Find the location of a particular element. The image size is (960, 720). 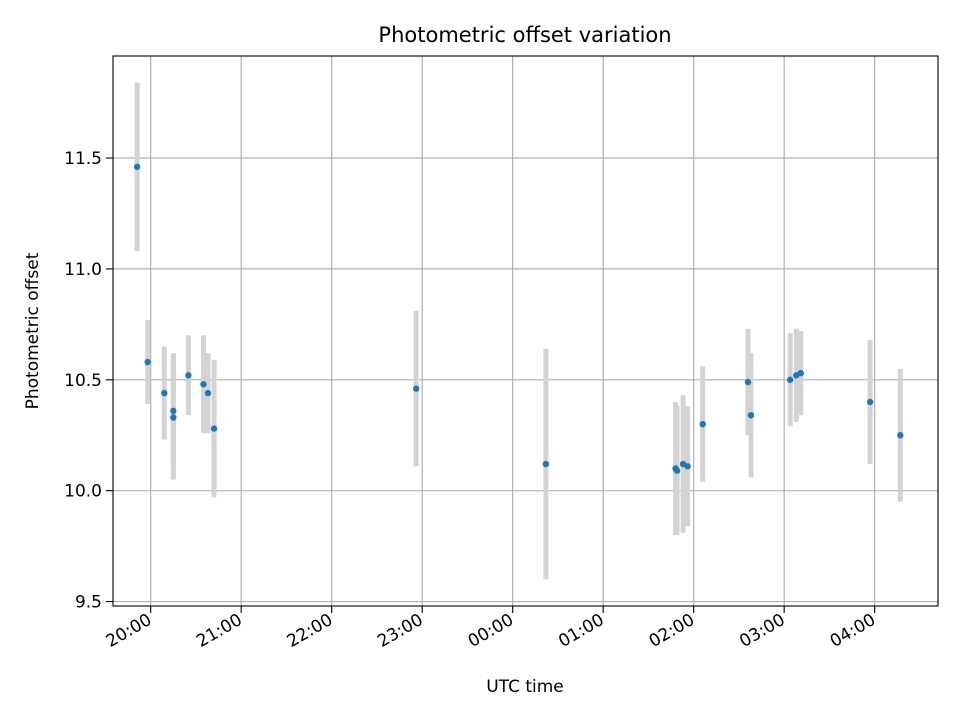

x-axis-label: UTC time is located at coordinates (525, 687).